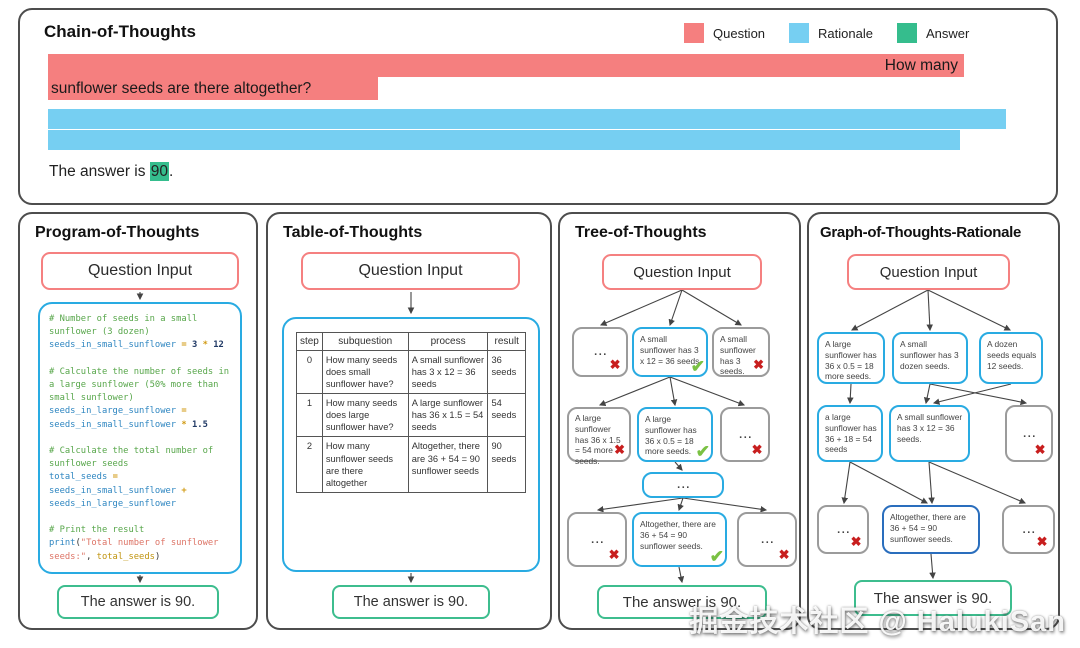  Describe the element at coordinates (929, 355) in the screenshot. I see `node-text: A small sunflower has 3 dozen seeds.` at that location.